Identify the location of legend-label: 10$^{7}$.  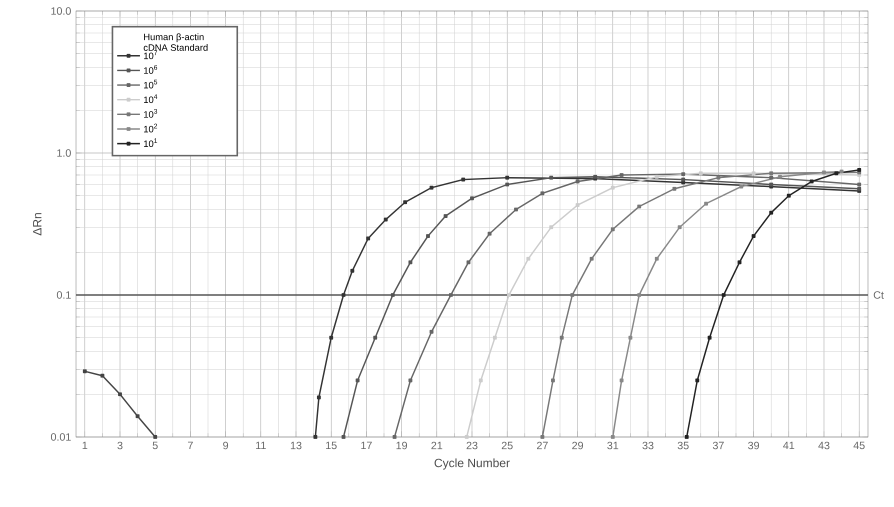
(151, 55).